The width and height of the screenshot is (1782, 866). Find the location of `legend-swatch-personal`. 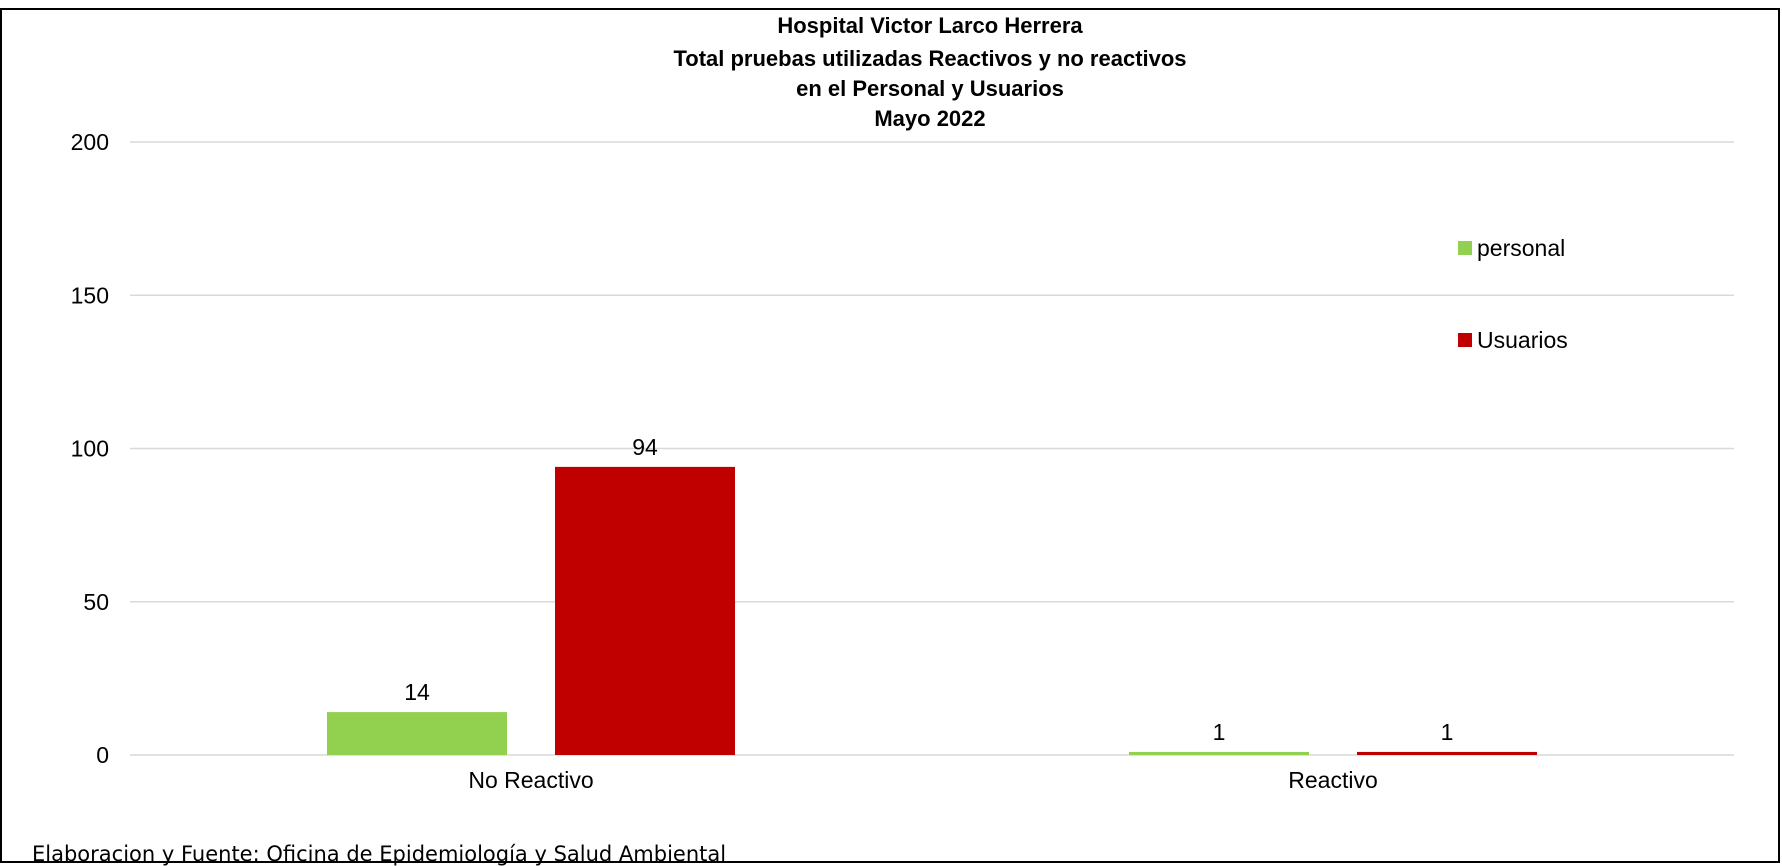

legend-swatch-personal is located at coordinates (1465, 248).